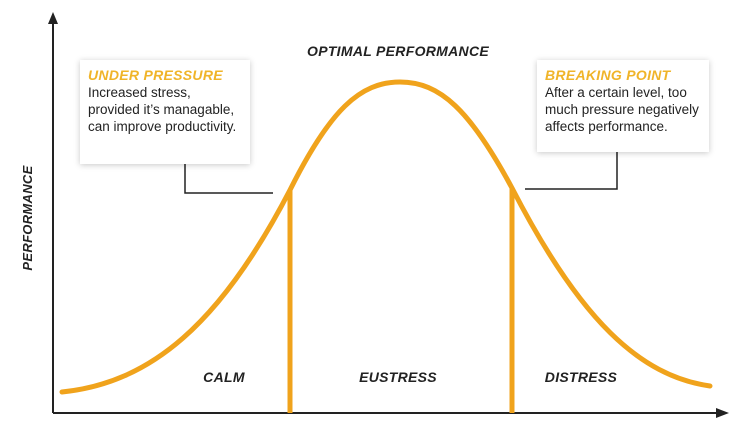  What do you see at coordinates (224, 377) in the screenshot?
I see `zone-label-calm: CALM` at bounding box center [224, 377].